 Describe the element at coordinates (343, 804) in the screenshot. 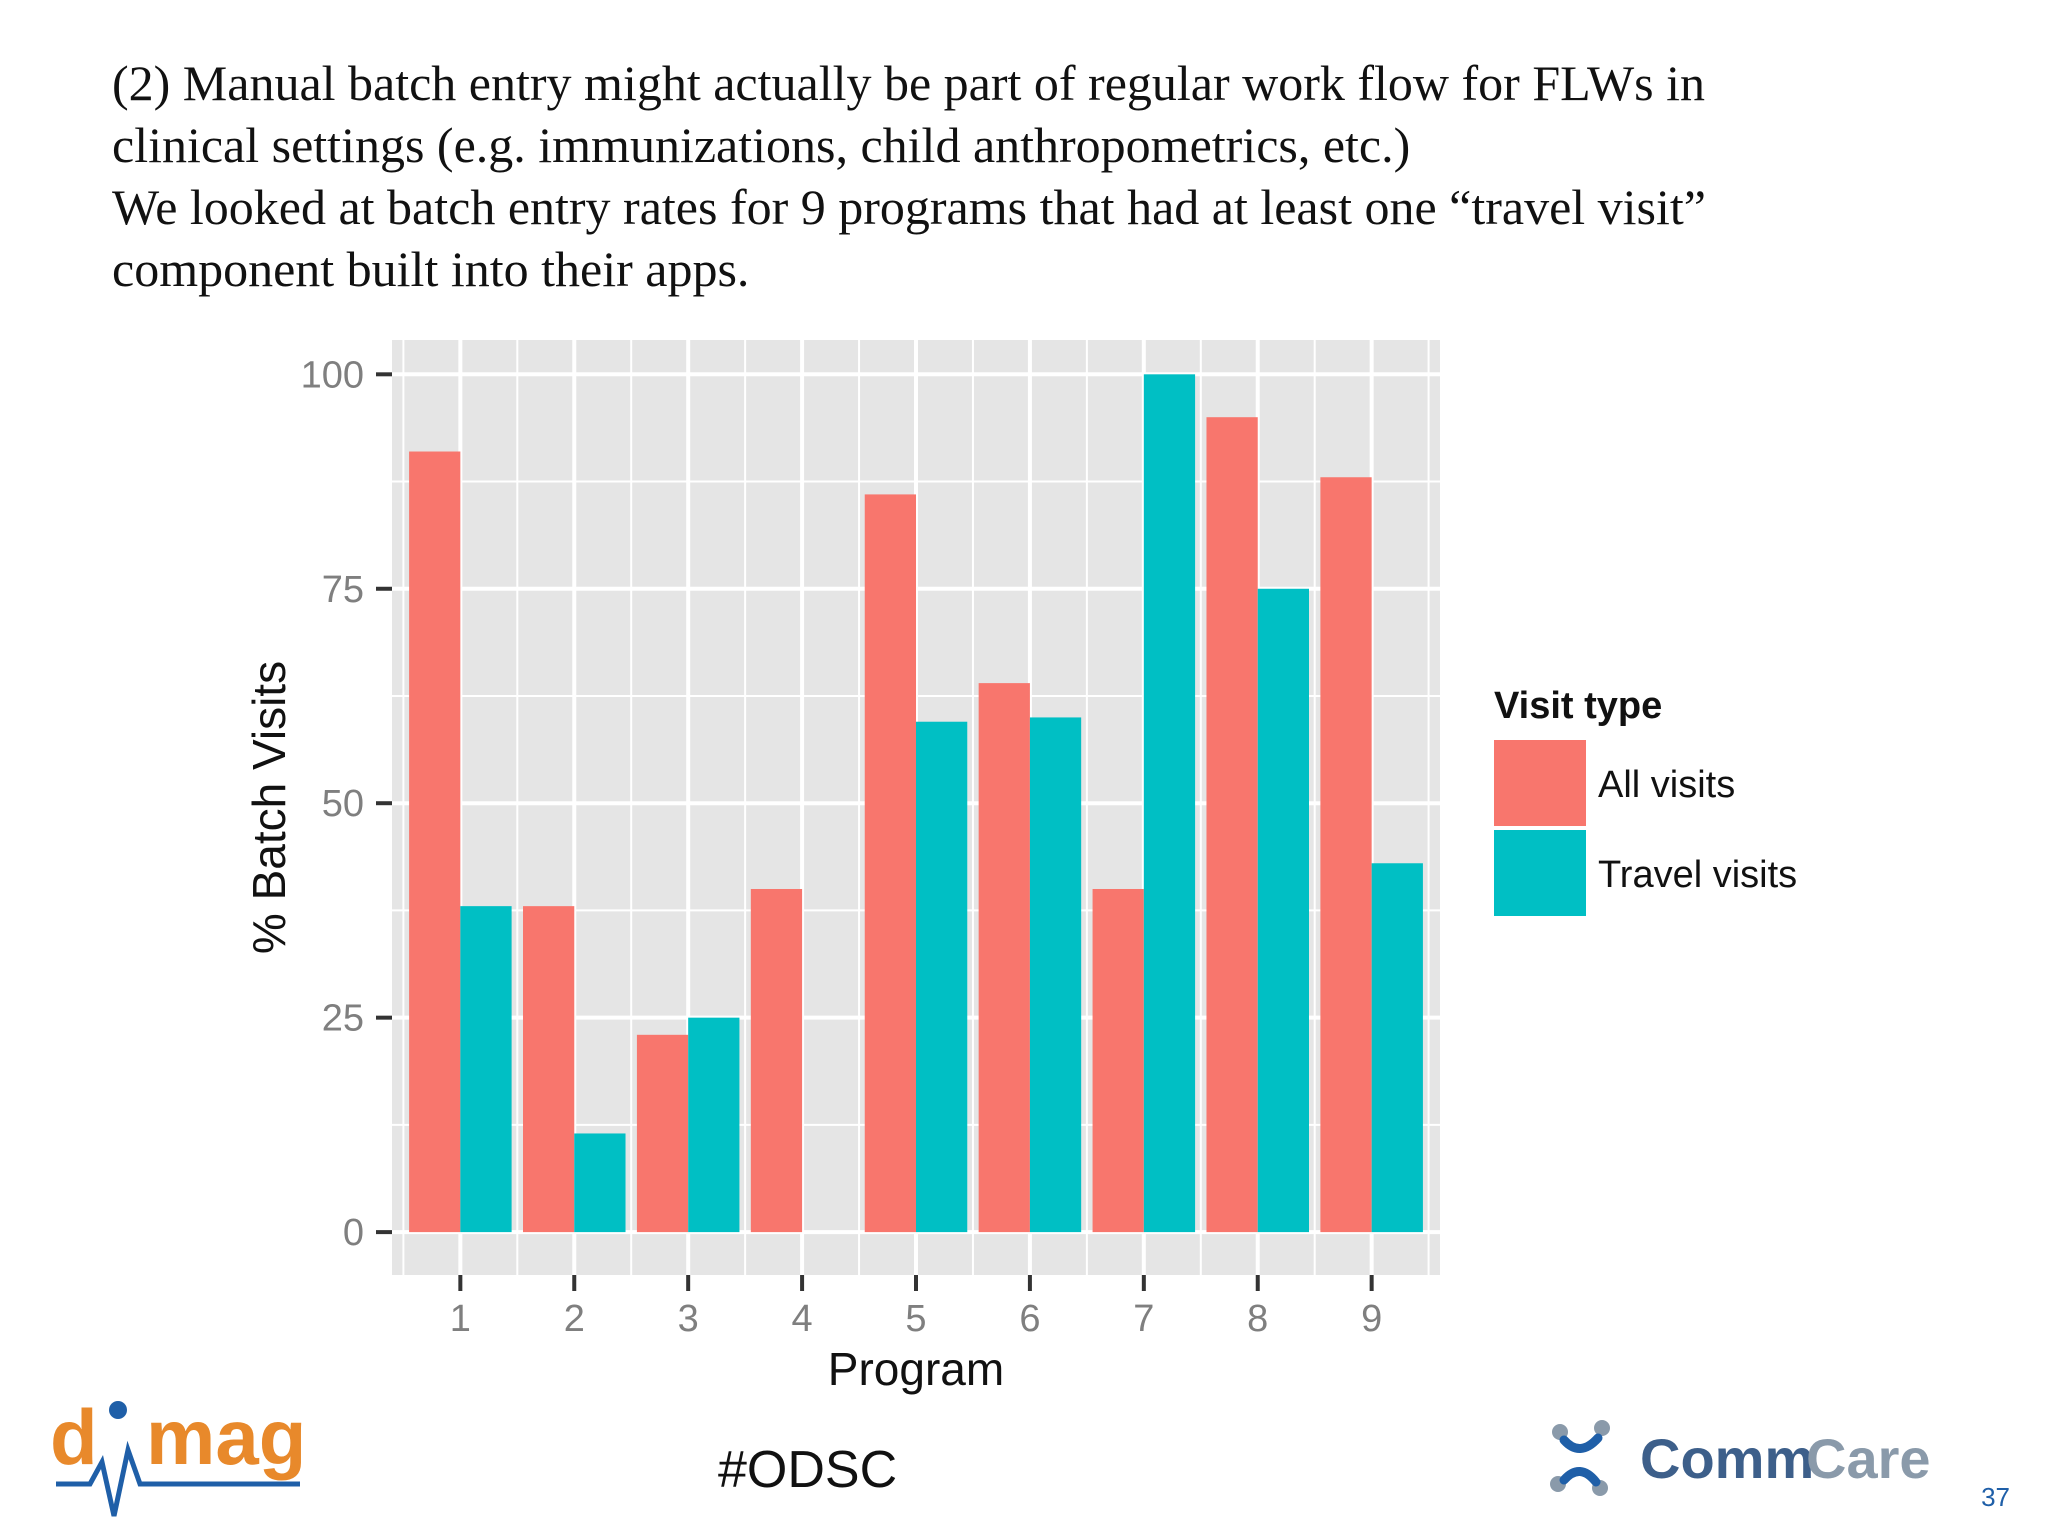

I see `y-tick-label: 50` at that location.